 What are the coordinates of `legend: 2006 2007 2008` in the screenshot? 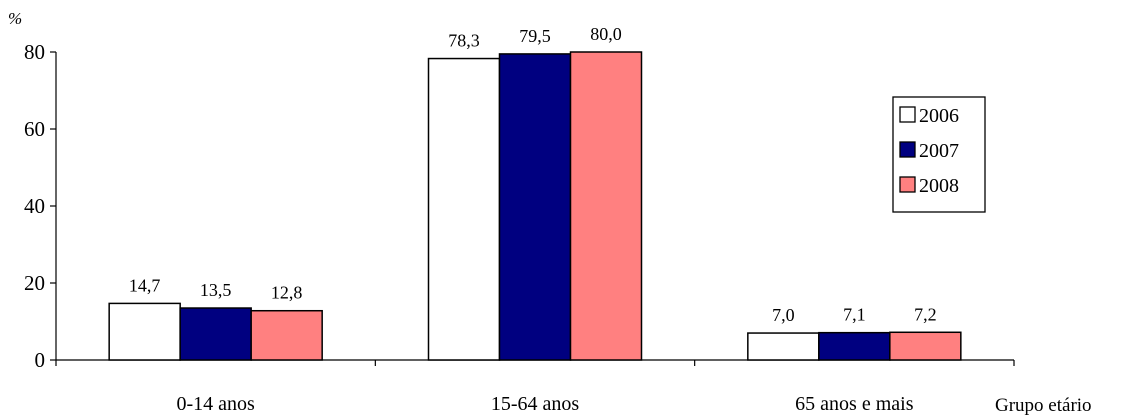 It's located at (939, 154).